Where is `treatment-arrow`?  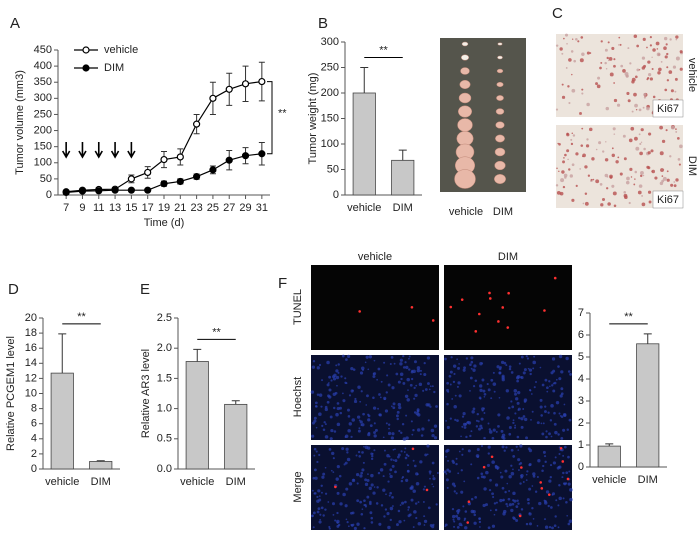 treatment-arrow is located at coordinates (131, 150).